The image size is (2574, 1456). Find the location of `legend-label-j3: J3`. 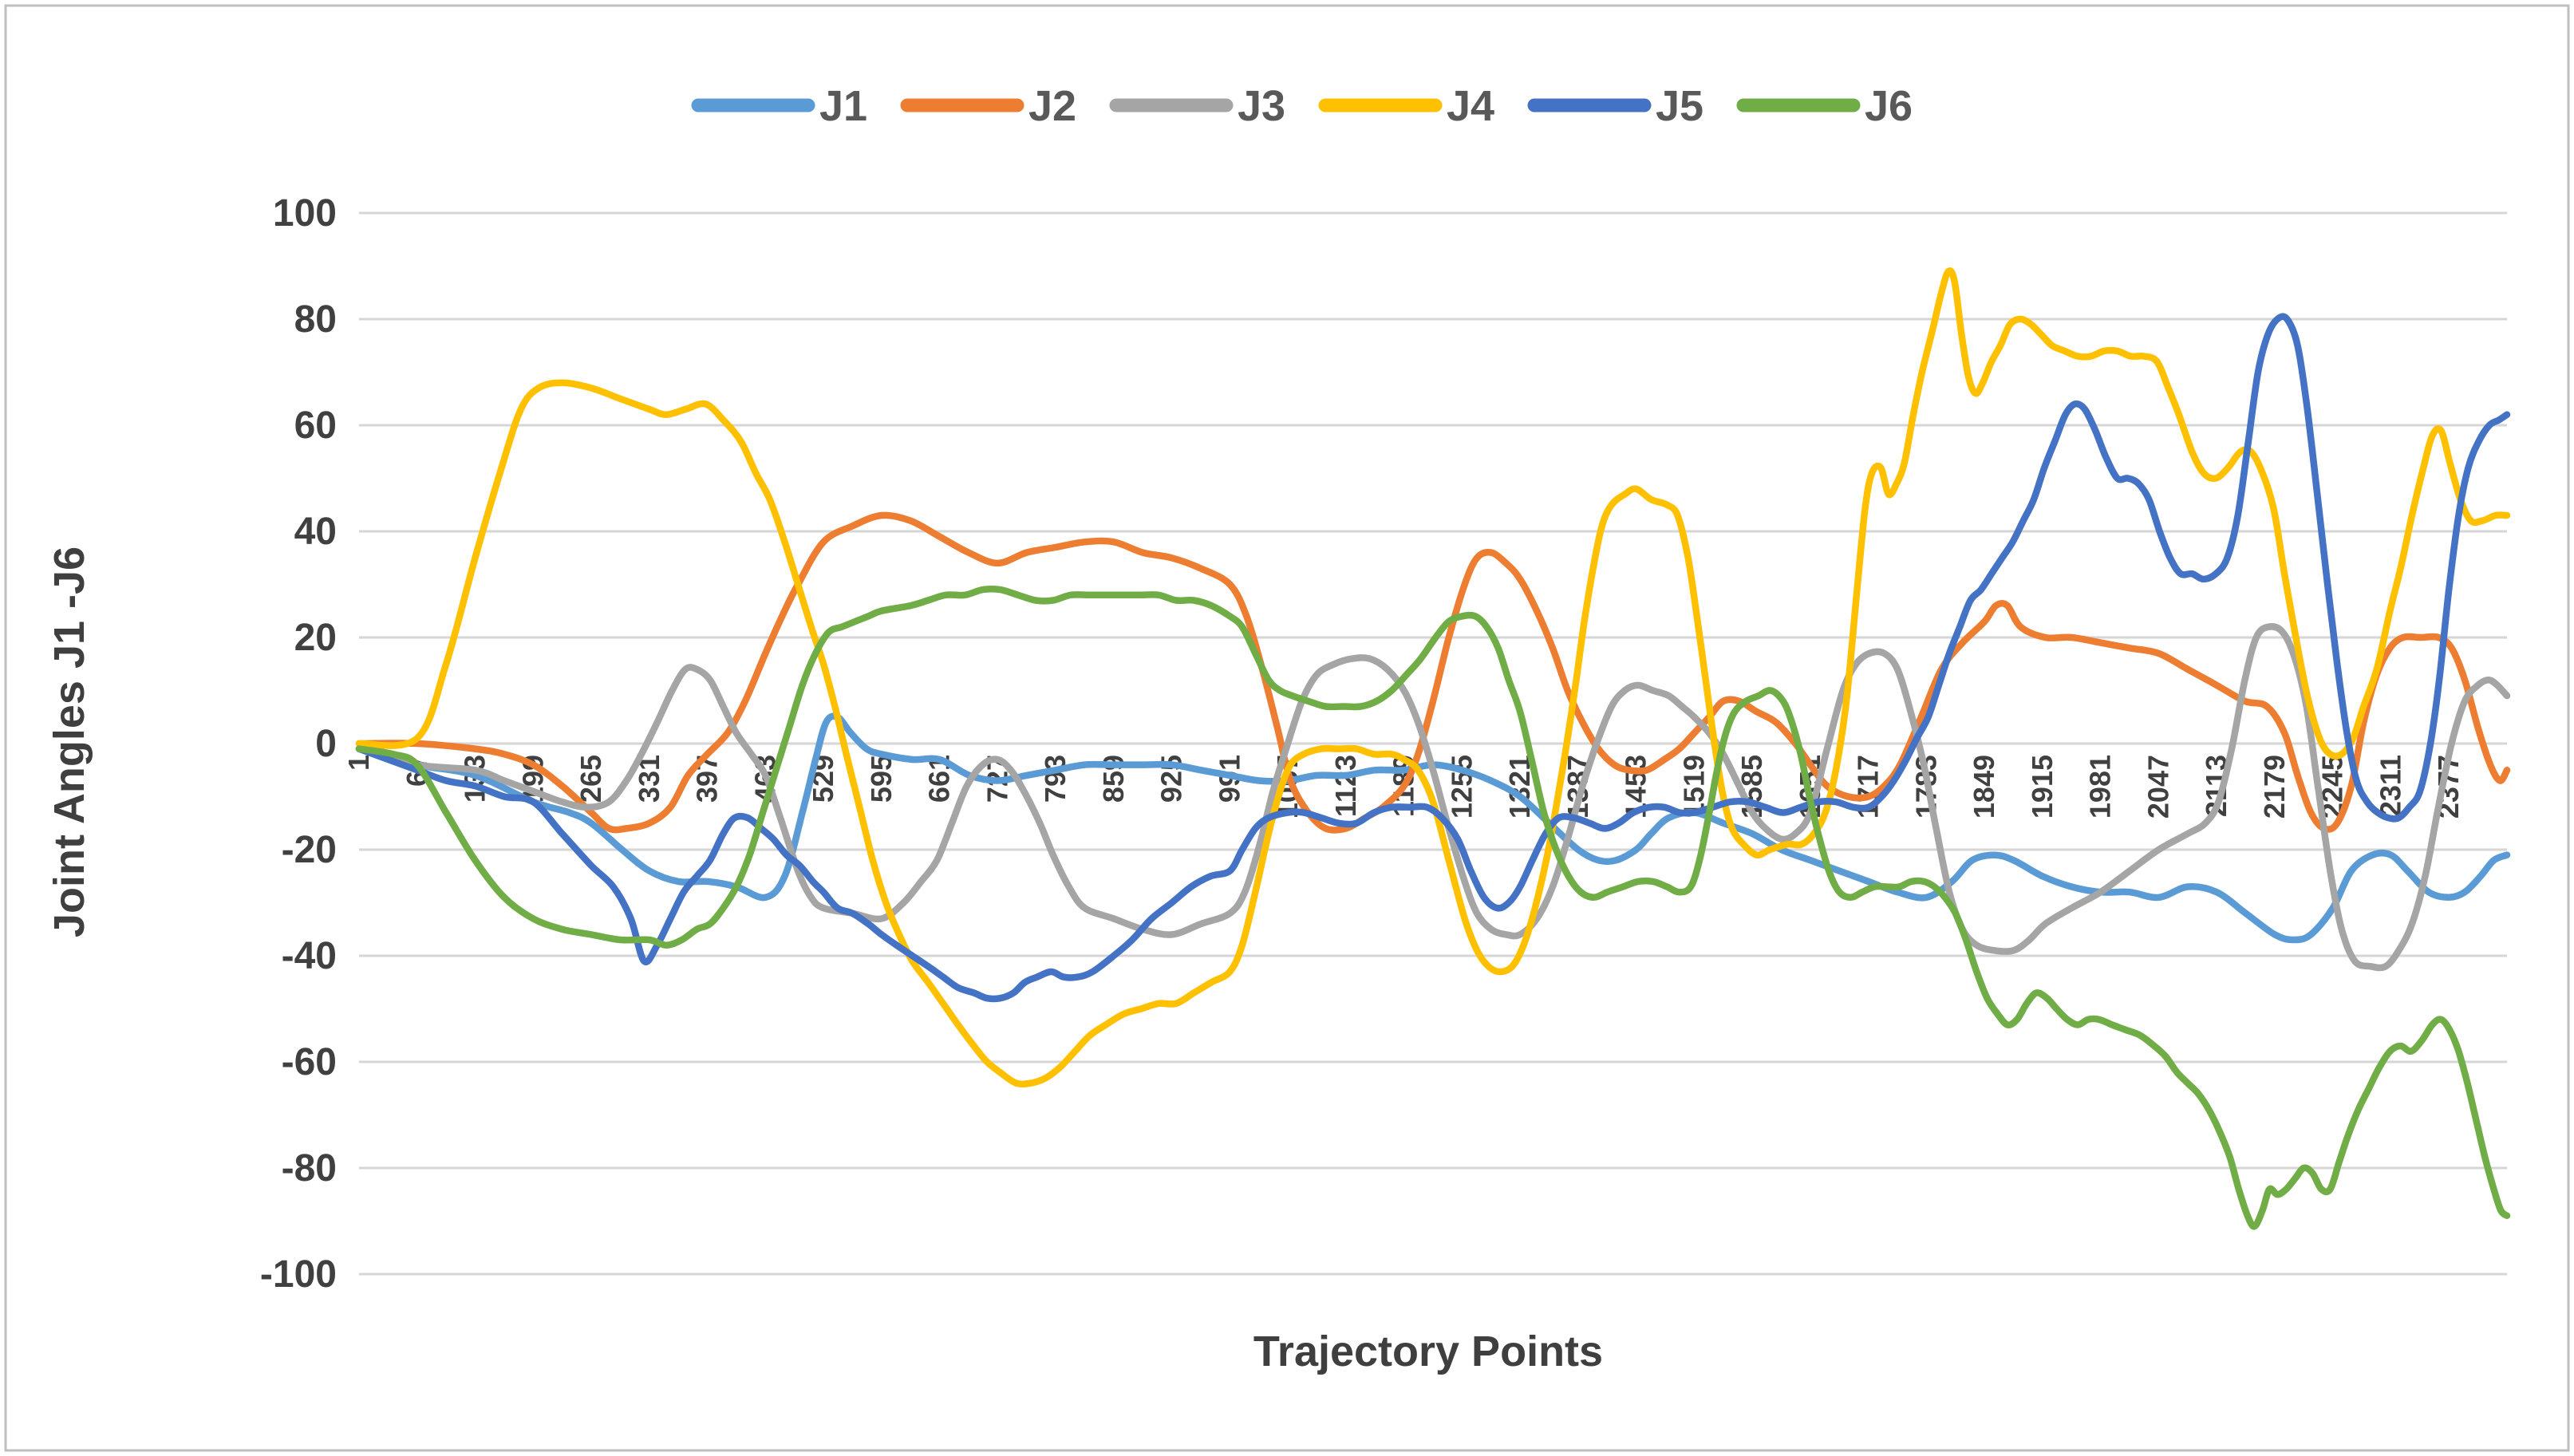

legend-label-j3: J3 is located at coordinates (1262, 106).